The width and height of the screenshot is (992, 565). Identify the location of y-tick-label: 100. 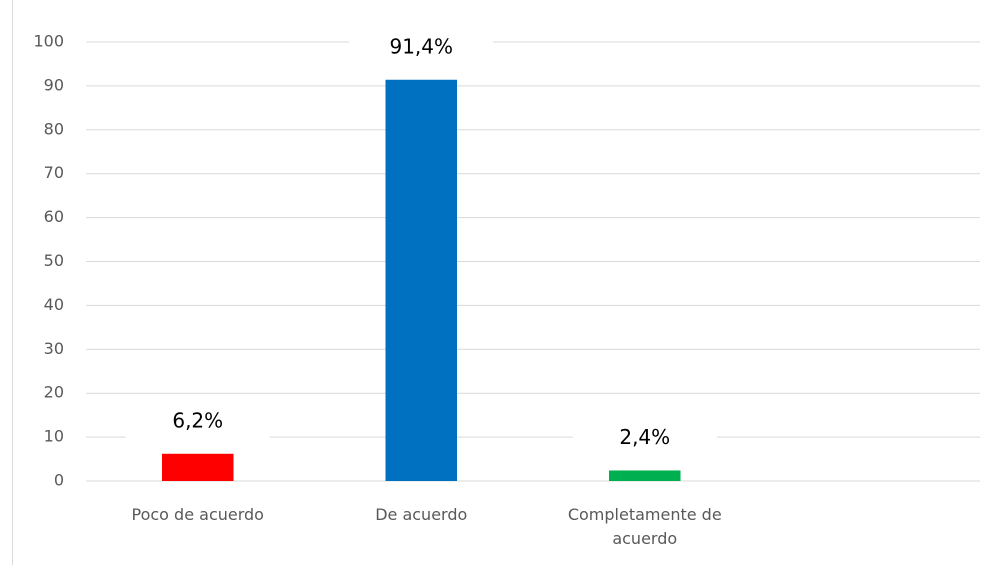
(48, 41).